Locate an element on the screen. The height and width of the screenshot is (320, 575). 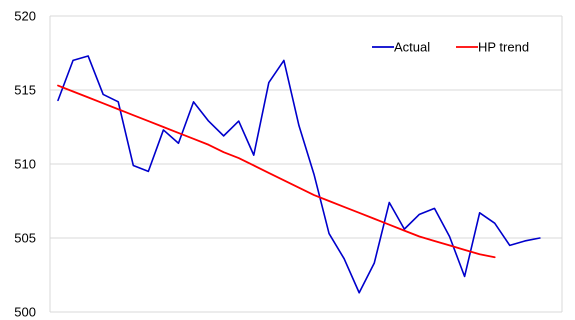
y-tick-label: 520 is located at coordinates (25, 16).